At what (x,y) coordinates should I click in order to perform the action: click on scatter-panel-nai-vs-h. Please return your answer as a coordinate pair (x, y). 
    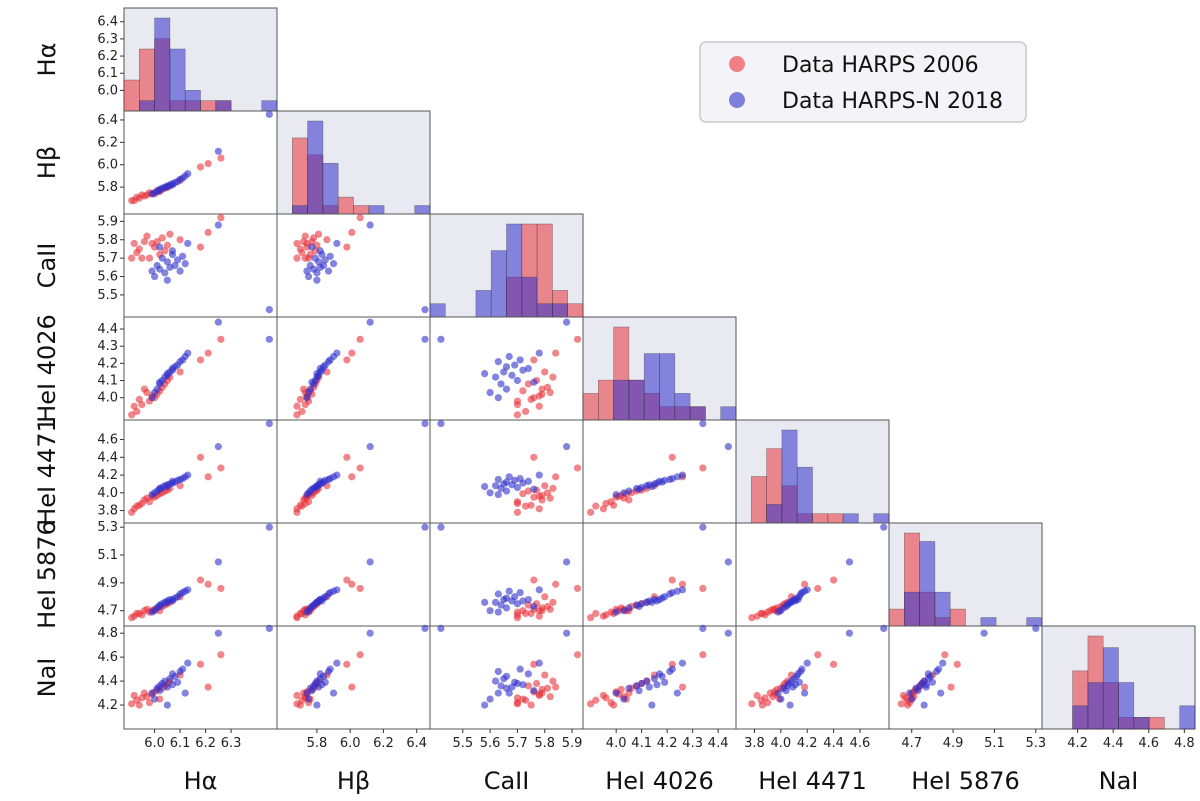
    Looking at the image, I should click on (200, 677).